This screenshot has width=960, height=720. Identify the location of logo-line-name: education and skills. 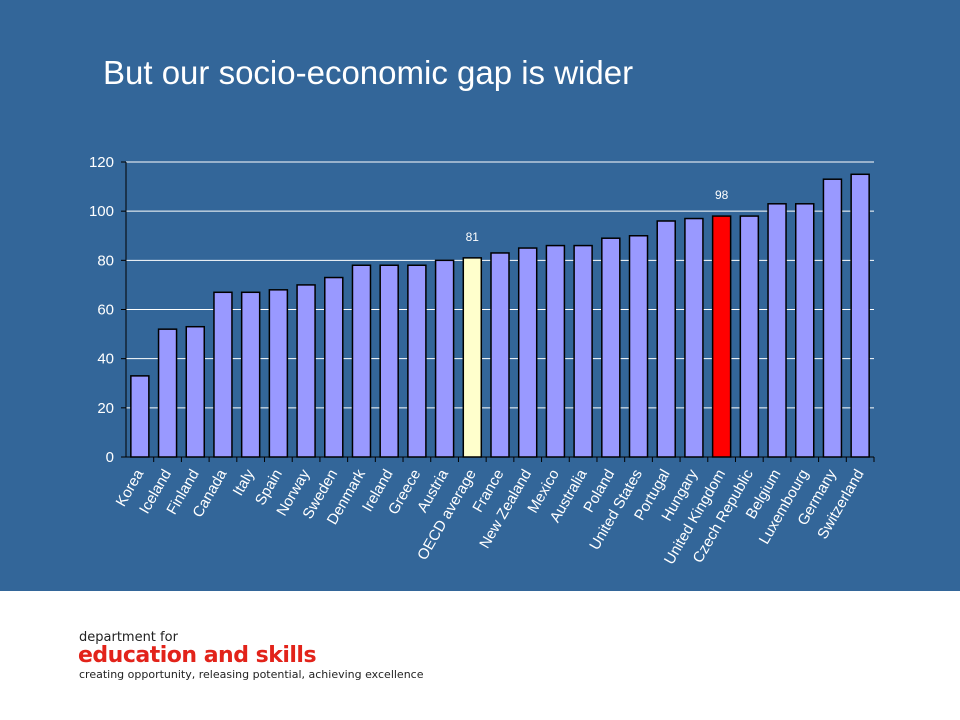
(197, 655).